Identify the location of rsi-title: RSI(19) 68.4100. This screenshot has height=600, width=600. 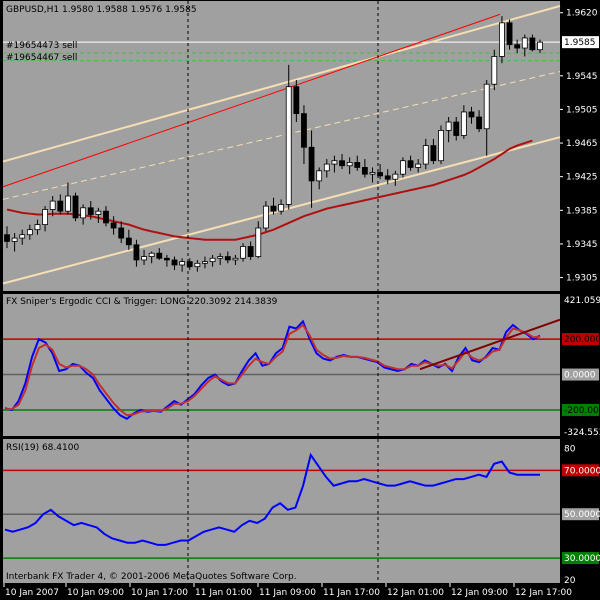
(42, 448).